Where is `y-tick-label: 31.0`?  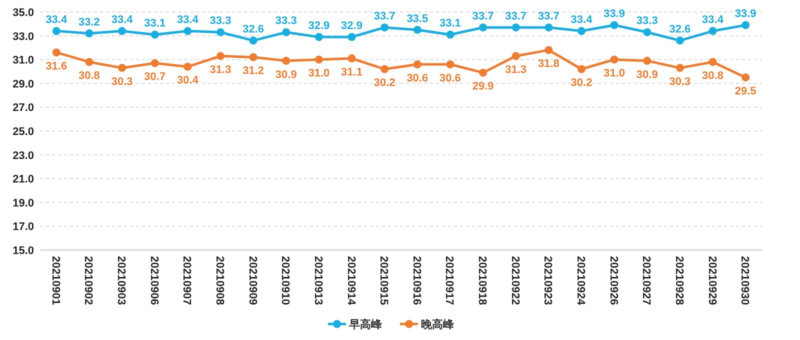 y-tick-label: 31.0 is located at coordinates (23, 60).